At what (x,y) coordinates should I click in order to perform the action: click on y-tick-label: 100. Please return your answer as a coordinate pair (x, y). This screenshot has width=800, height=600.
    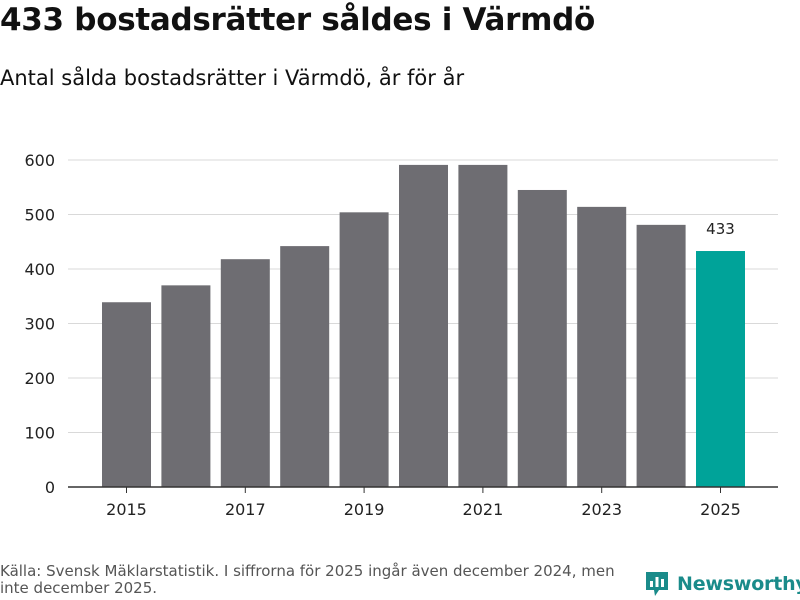
    Looking at the image, I should click on (39, 433).